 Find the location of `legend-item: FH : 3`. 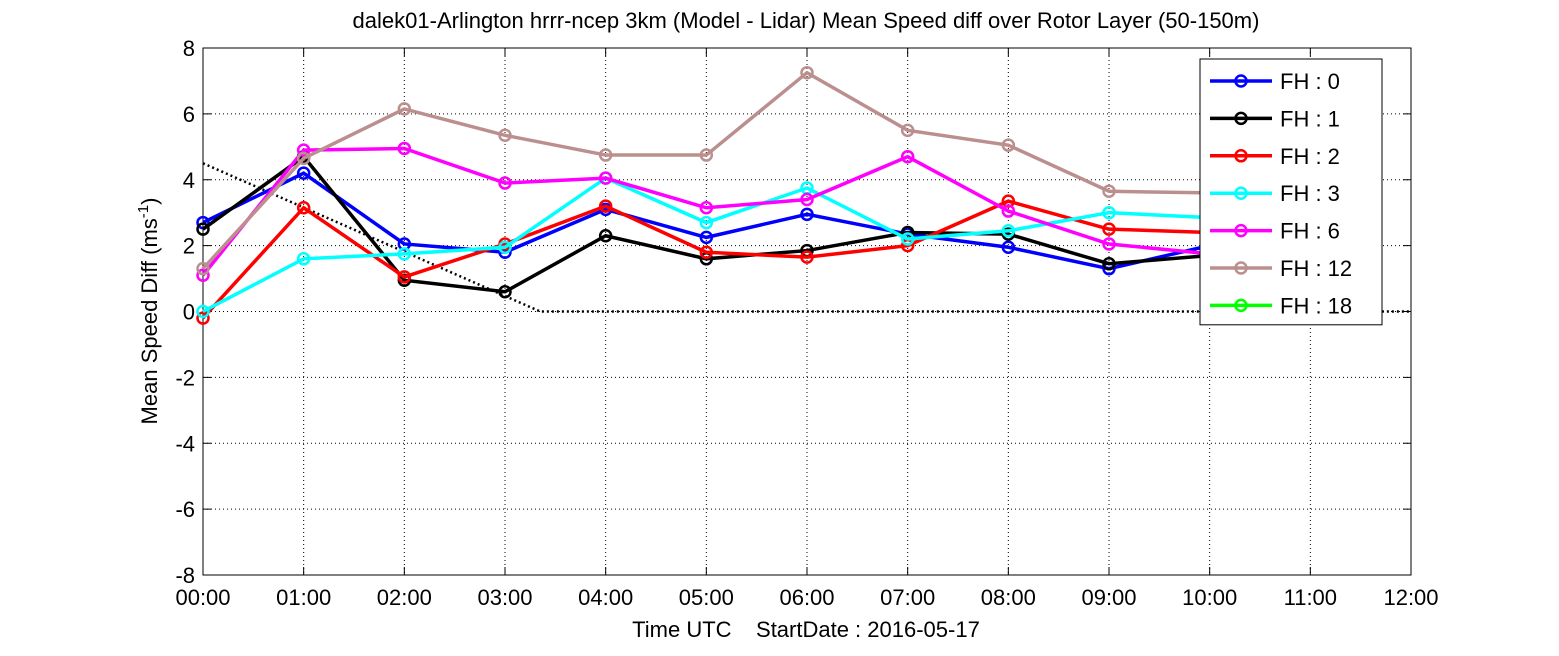

legend-item: FH : 3 is located at coordinates (1275, 193).